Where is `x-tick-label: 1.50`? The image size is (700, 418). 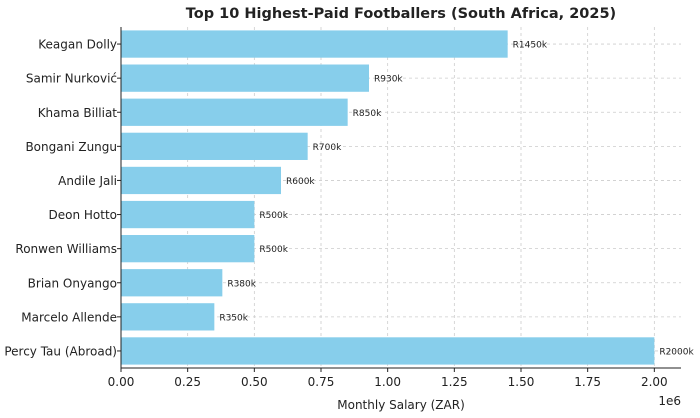 x-tick-label: 1.50 is located at coordinates (521, 382).